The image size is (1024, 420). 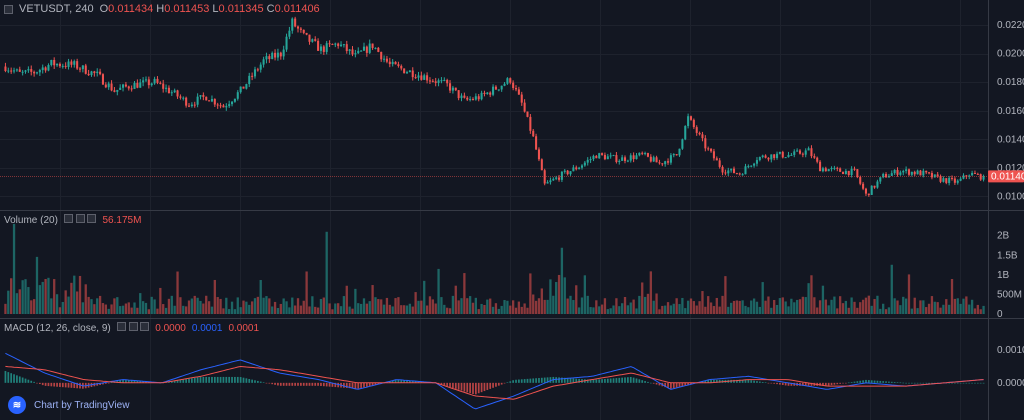 What do you see at coordinates (31, 220) in the screenshot?
I see `volume-title: Volume (20)` at bounding box center [31, 220].